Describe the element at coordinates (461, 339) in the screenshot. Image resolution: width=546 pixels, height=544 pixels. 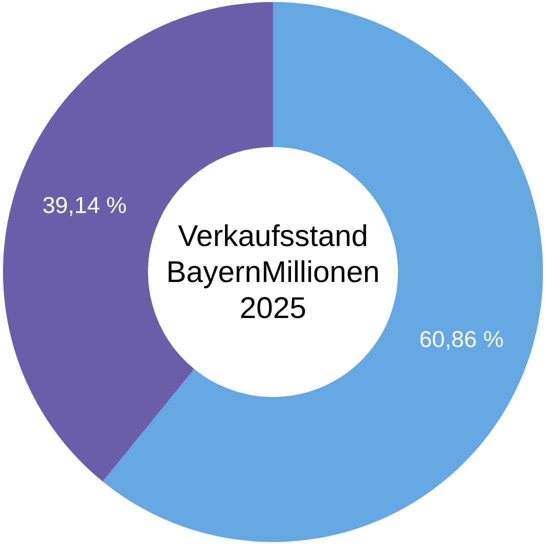
I see `data-label: 60,86 %` at that location.